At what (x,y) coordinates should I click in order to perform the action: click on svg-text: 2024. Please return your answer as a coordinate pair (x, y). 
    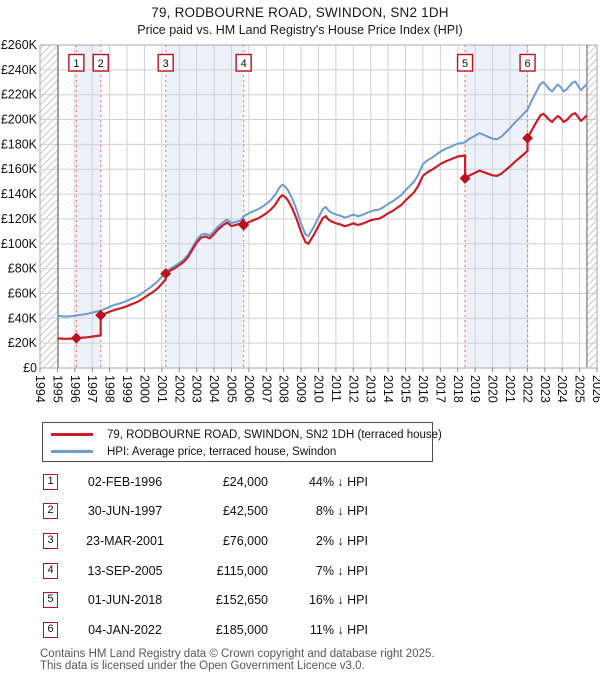
    Looking at the image, I should click on (562, 389).